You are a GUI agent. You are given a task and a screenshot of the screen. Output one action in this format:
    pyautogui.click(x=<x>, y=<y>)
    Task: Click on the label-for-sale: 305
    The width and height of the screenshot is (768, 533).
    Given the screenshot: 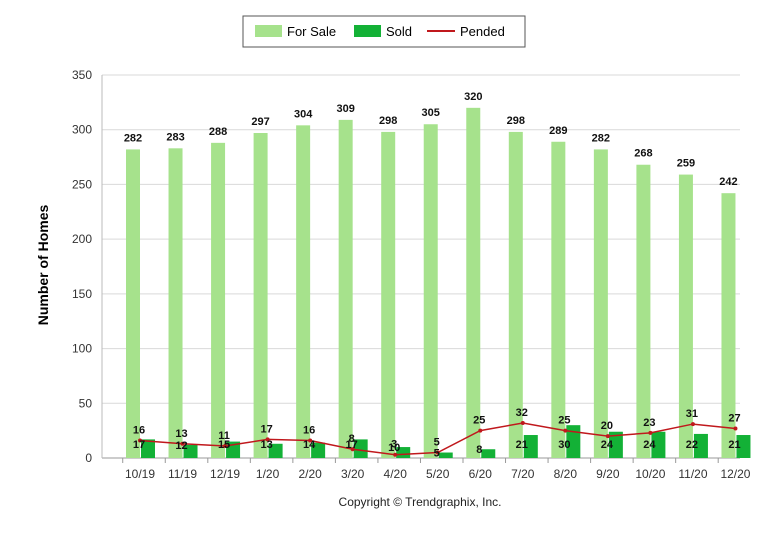 What is the action you would take?
    pyautogui.click(x=431, y=113)
    